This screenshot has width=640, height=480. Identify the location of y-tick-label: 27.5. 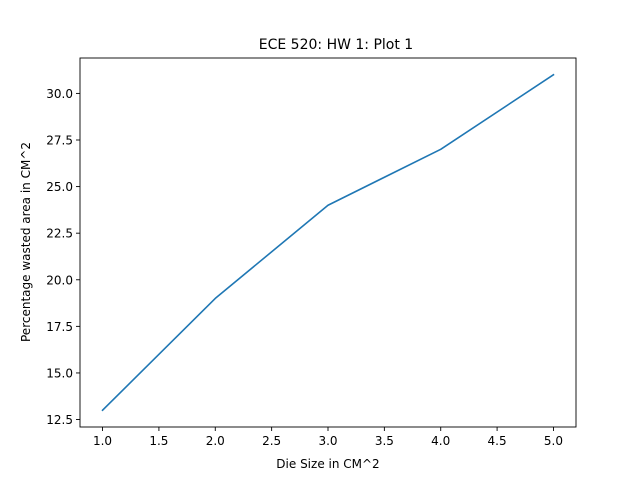
(59, 141).